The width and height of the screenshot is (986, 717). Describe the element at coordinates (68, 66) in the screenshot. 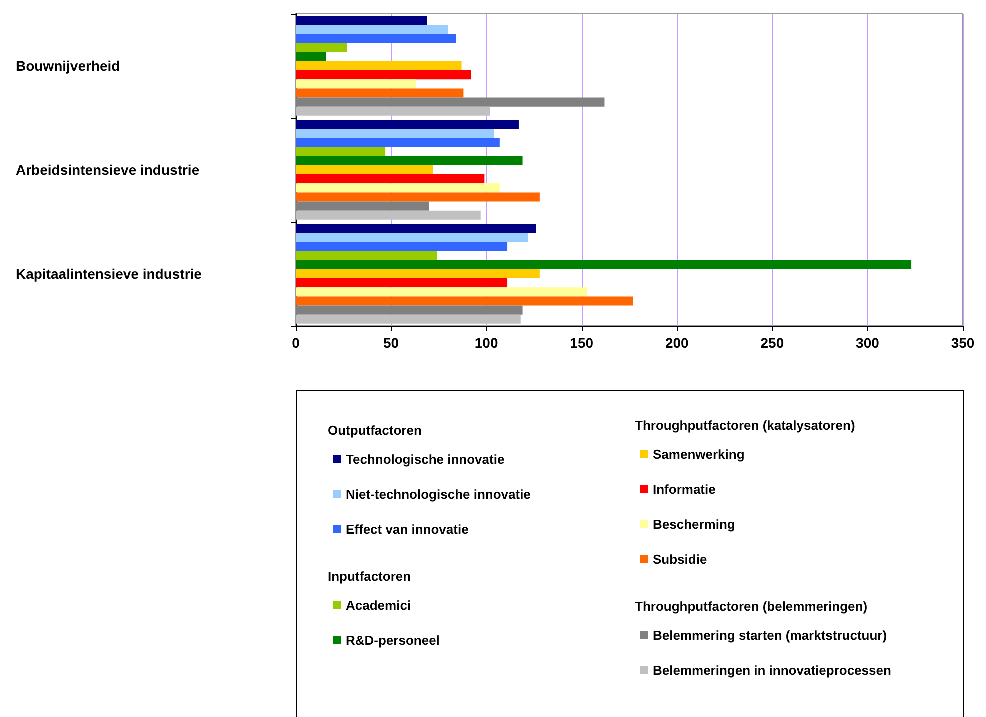

I see `y-tick-label: Bouwnijverheid` at that location.